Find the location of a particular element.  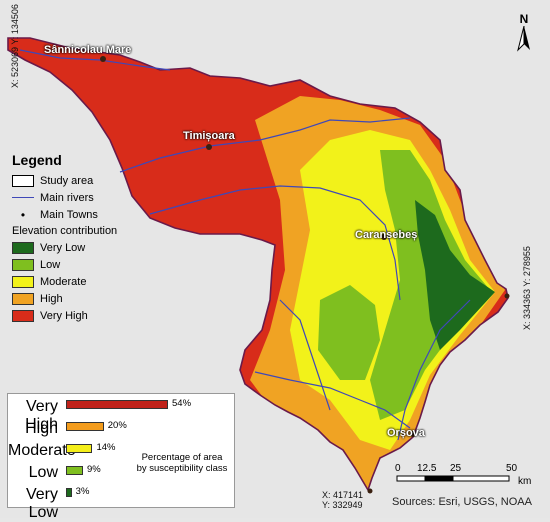

bar-label-very-high: 54% is located at coordinates (182, 403).